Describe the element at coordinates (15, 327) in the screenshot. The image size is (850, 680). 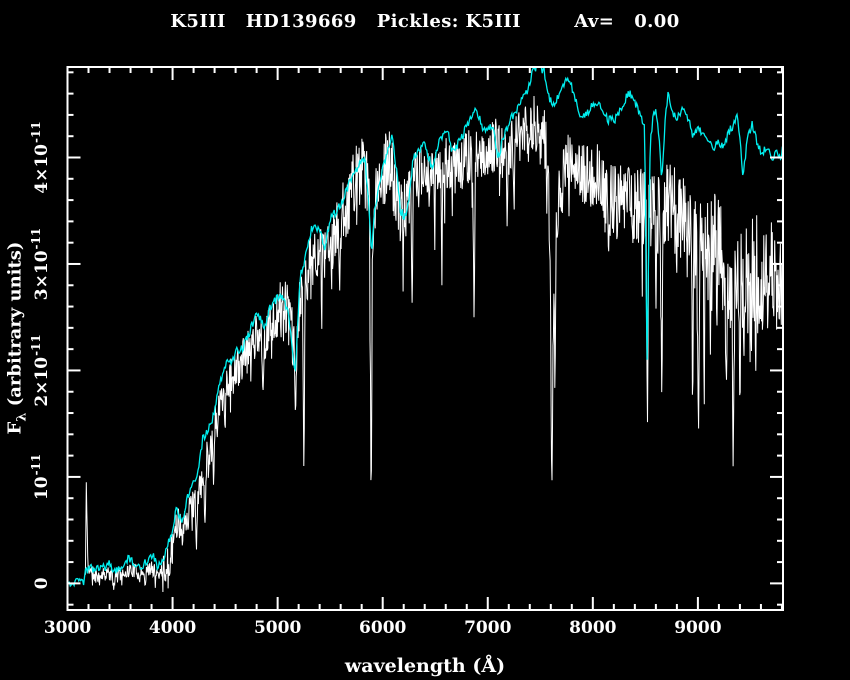
I see `y-axis-title-post: (arbitrary units)` at that location.